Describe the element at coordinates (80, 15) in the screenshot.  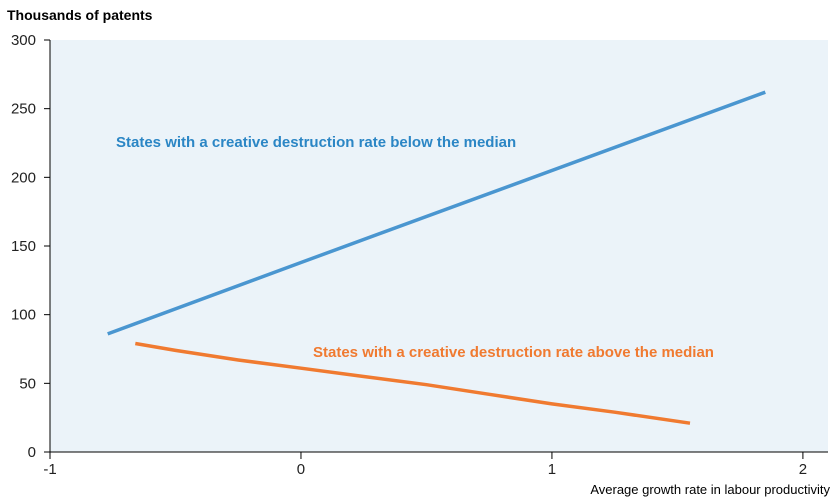
I see `y-axis-label: Thousands of patents` at that location.